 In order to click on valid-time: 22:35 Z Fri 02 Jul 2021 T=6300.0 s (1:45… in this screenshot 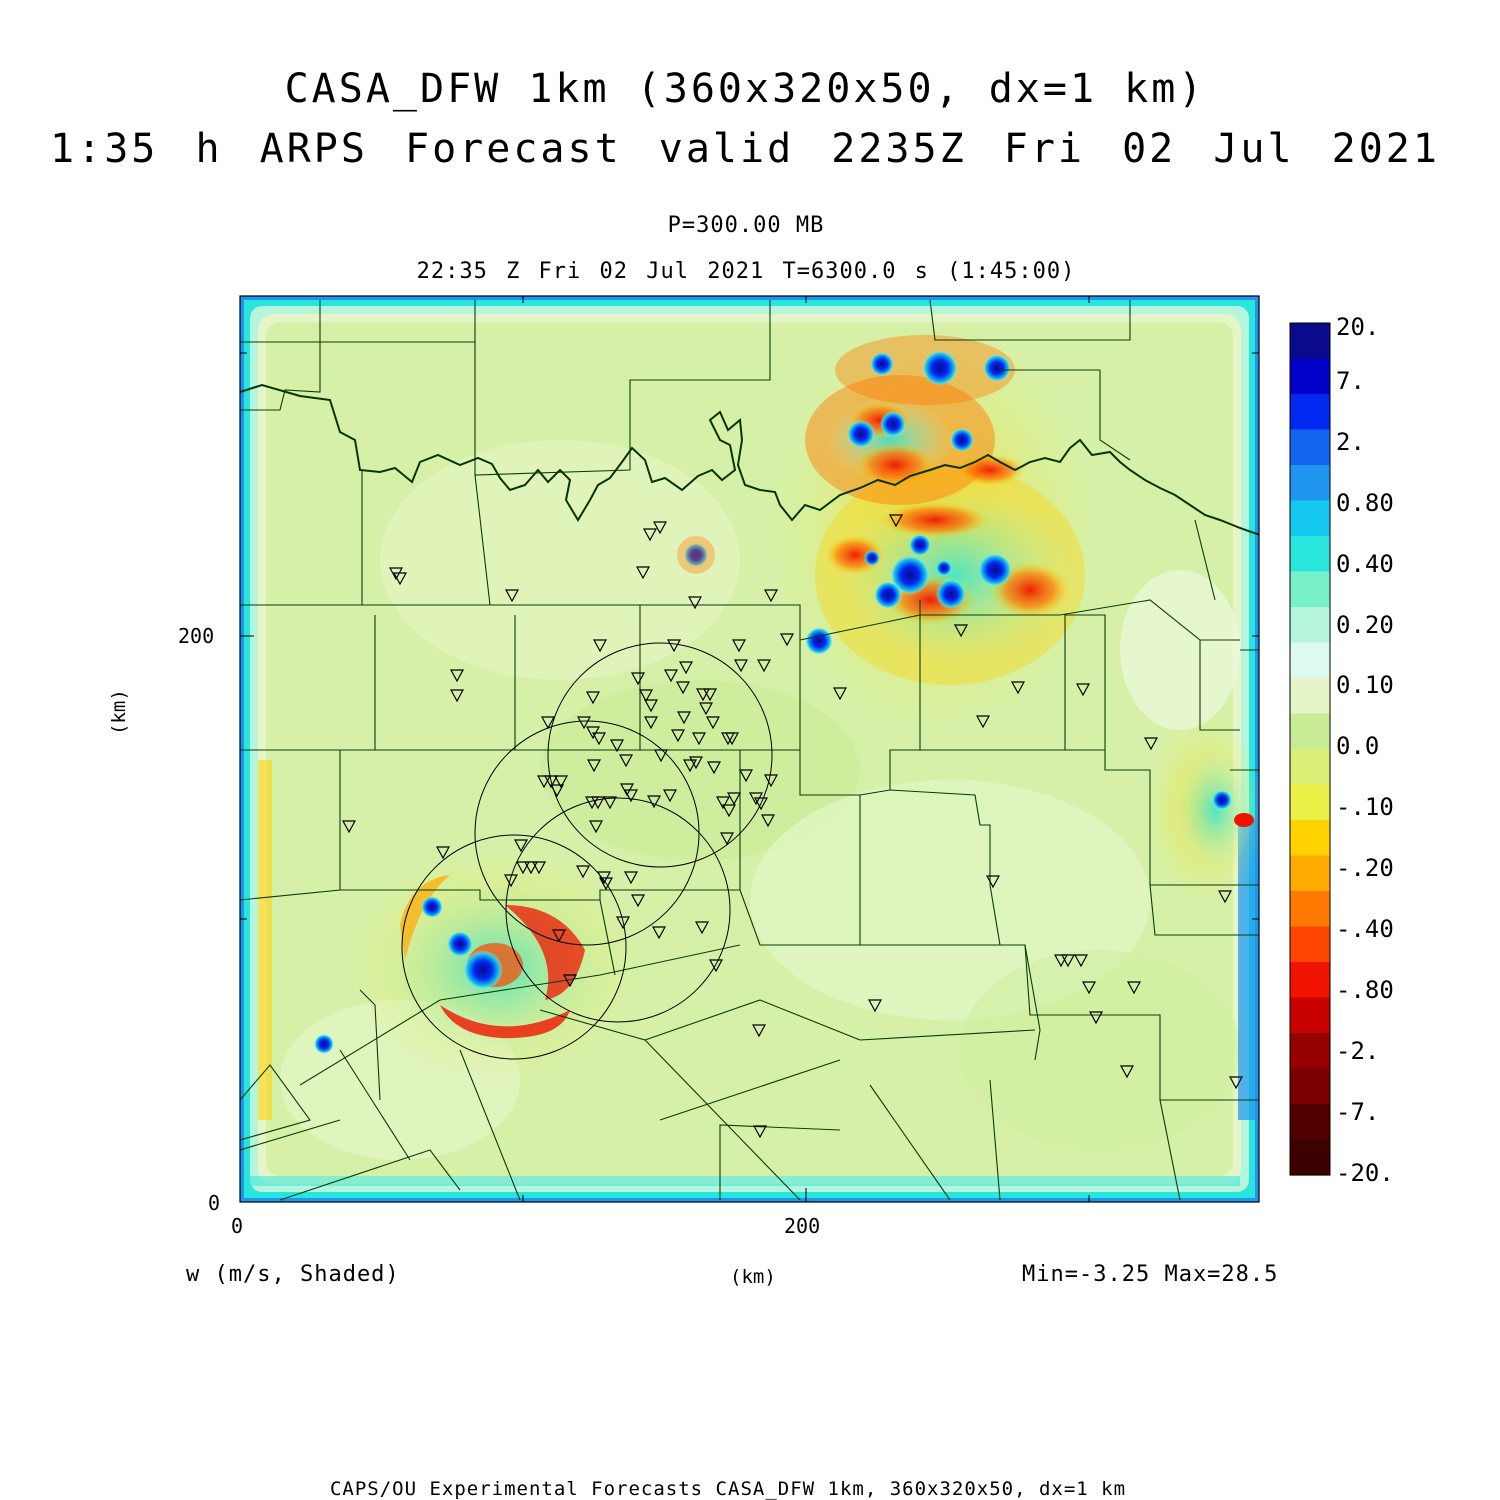, I will do `click(746, 271)`.